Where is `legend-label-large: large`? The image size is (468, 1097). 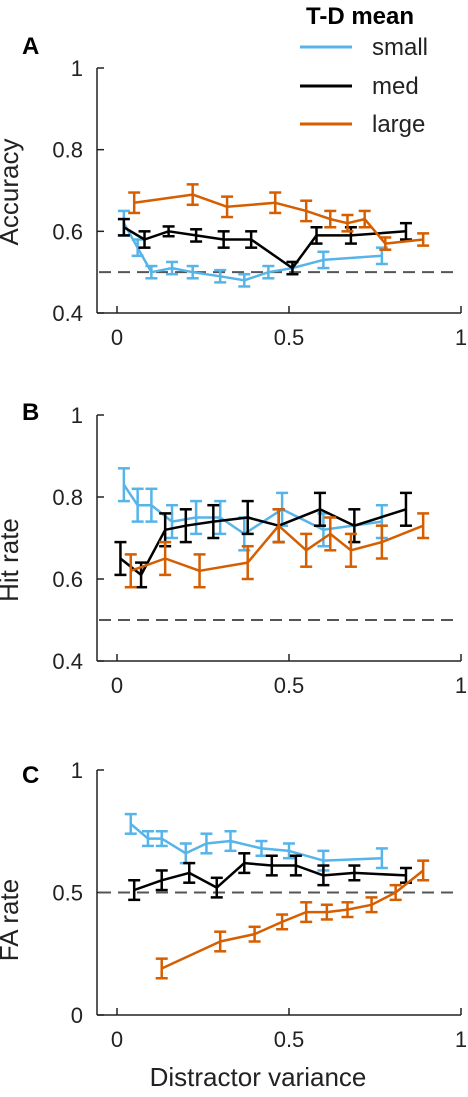
legend-label-large: large is located at coordinates (398, 124).